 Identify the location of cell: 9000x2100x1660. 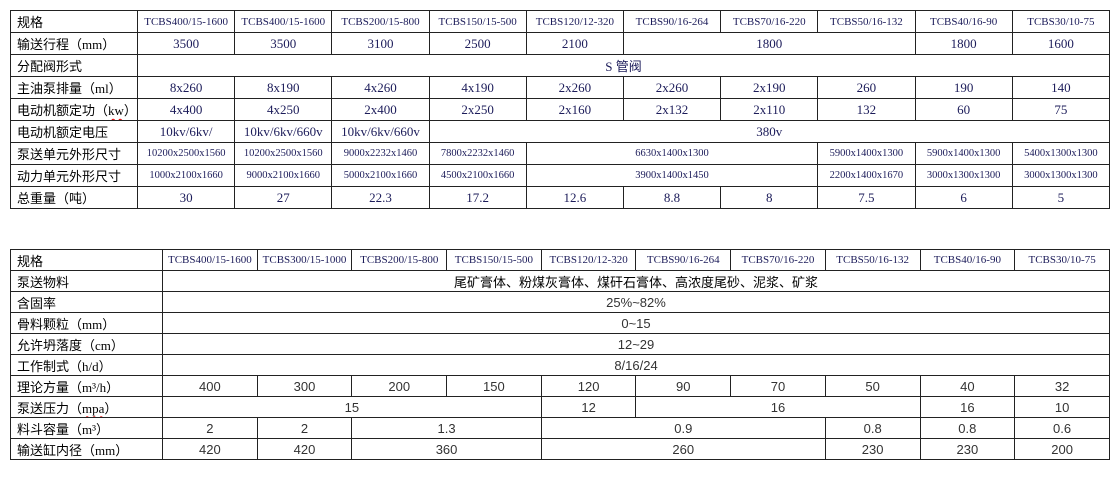
(283, 175).